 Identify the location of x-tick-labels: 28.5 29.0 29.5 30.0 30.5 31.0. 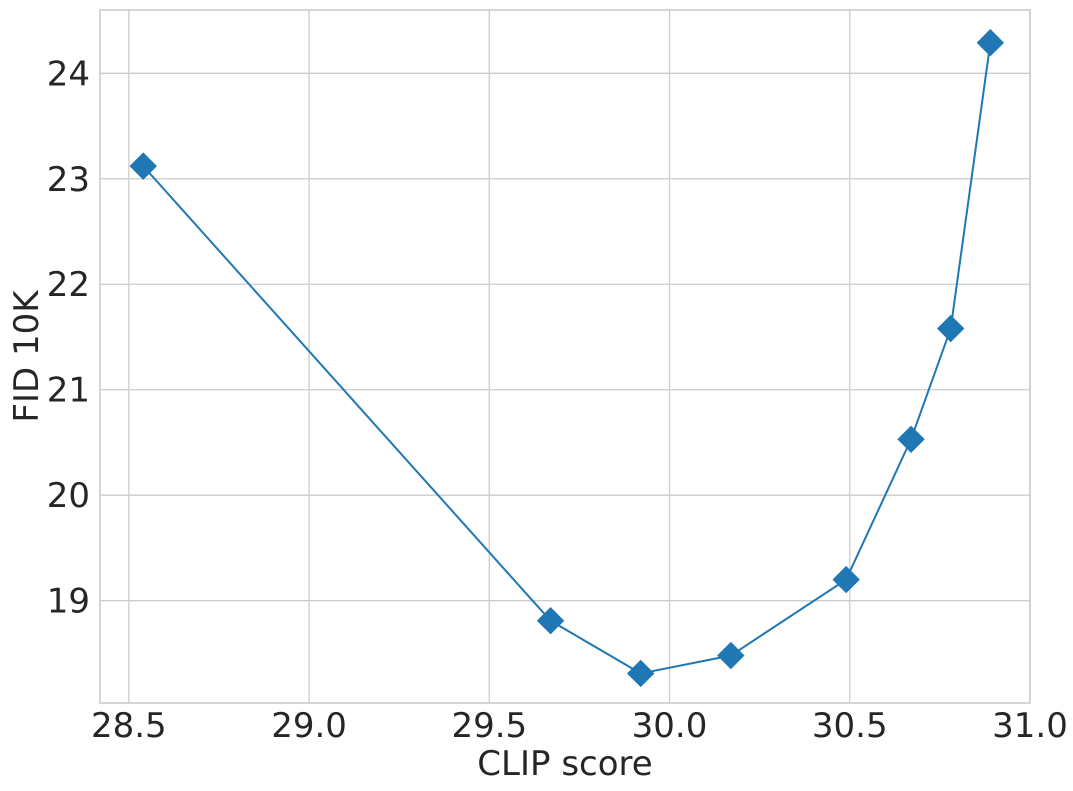
(579, 726).